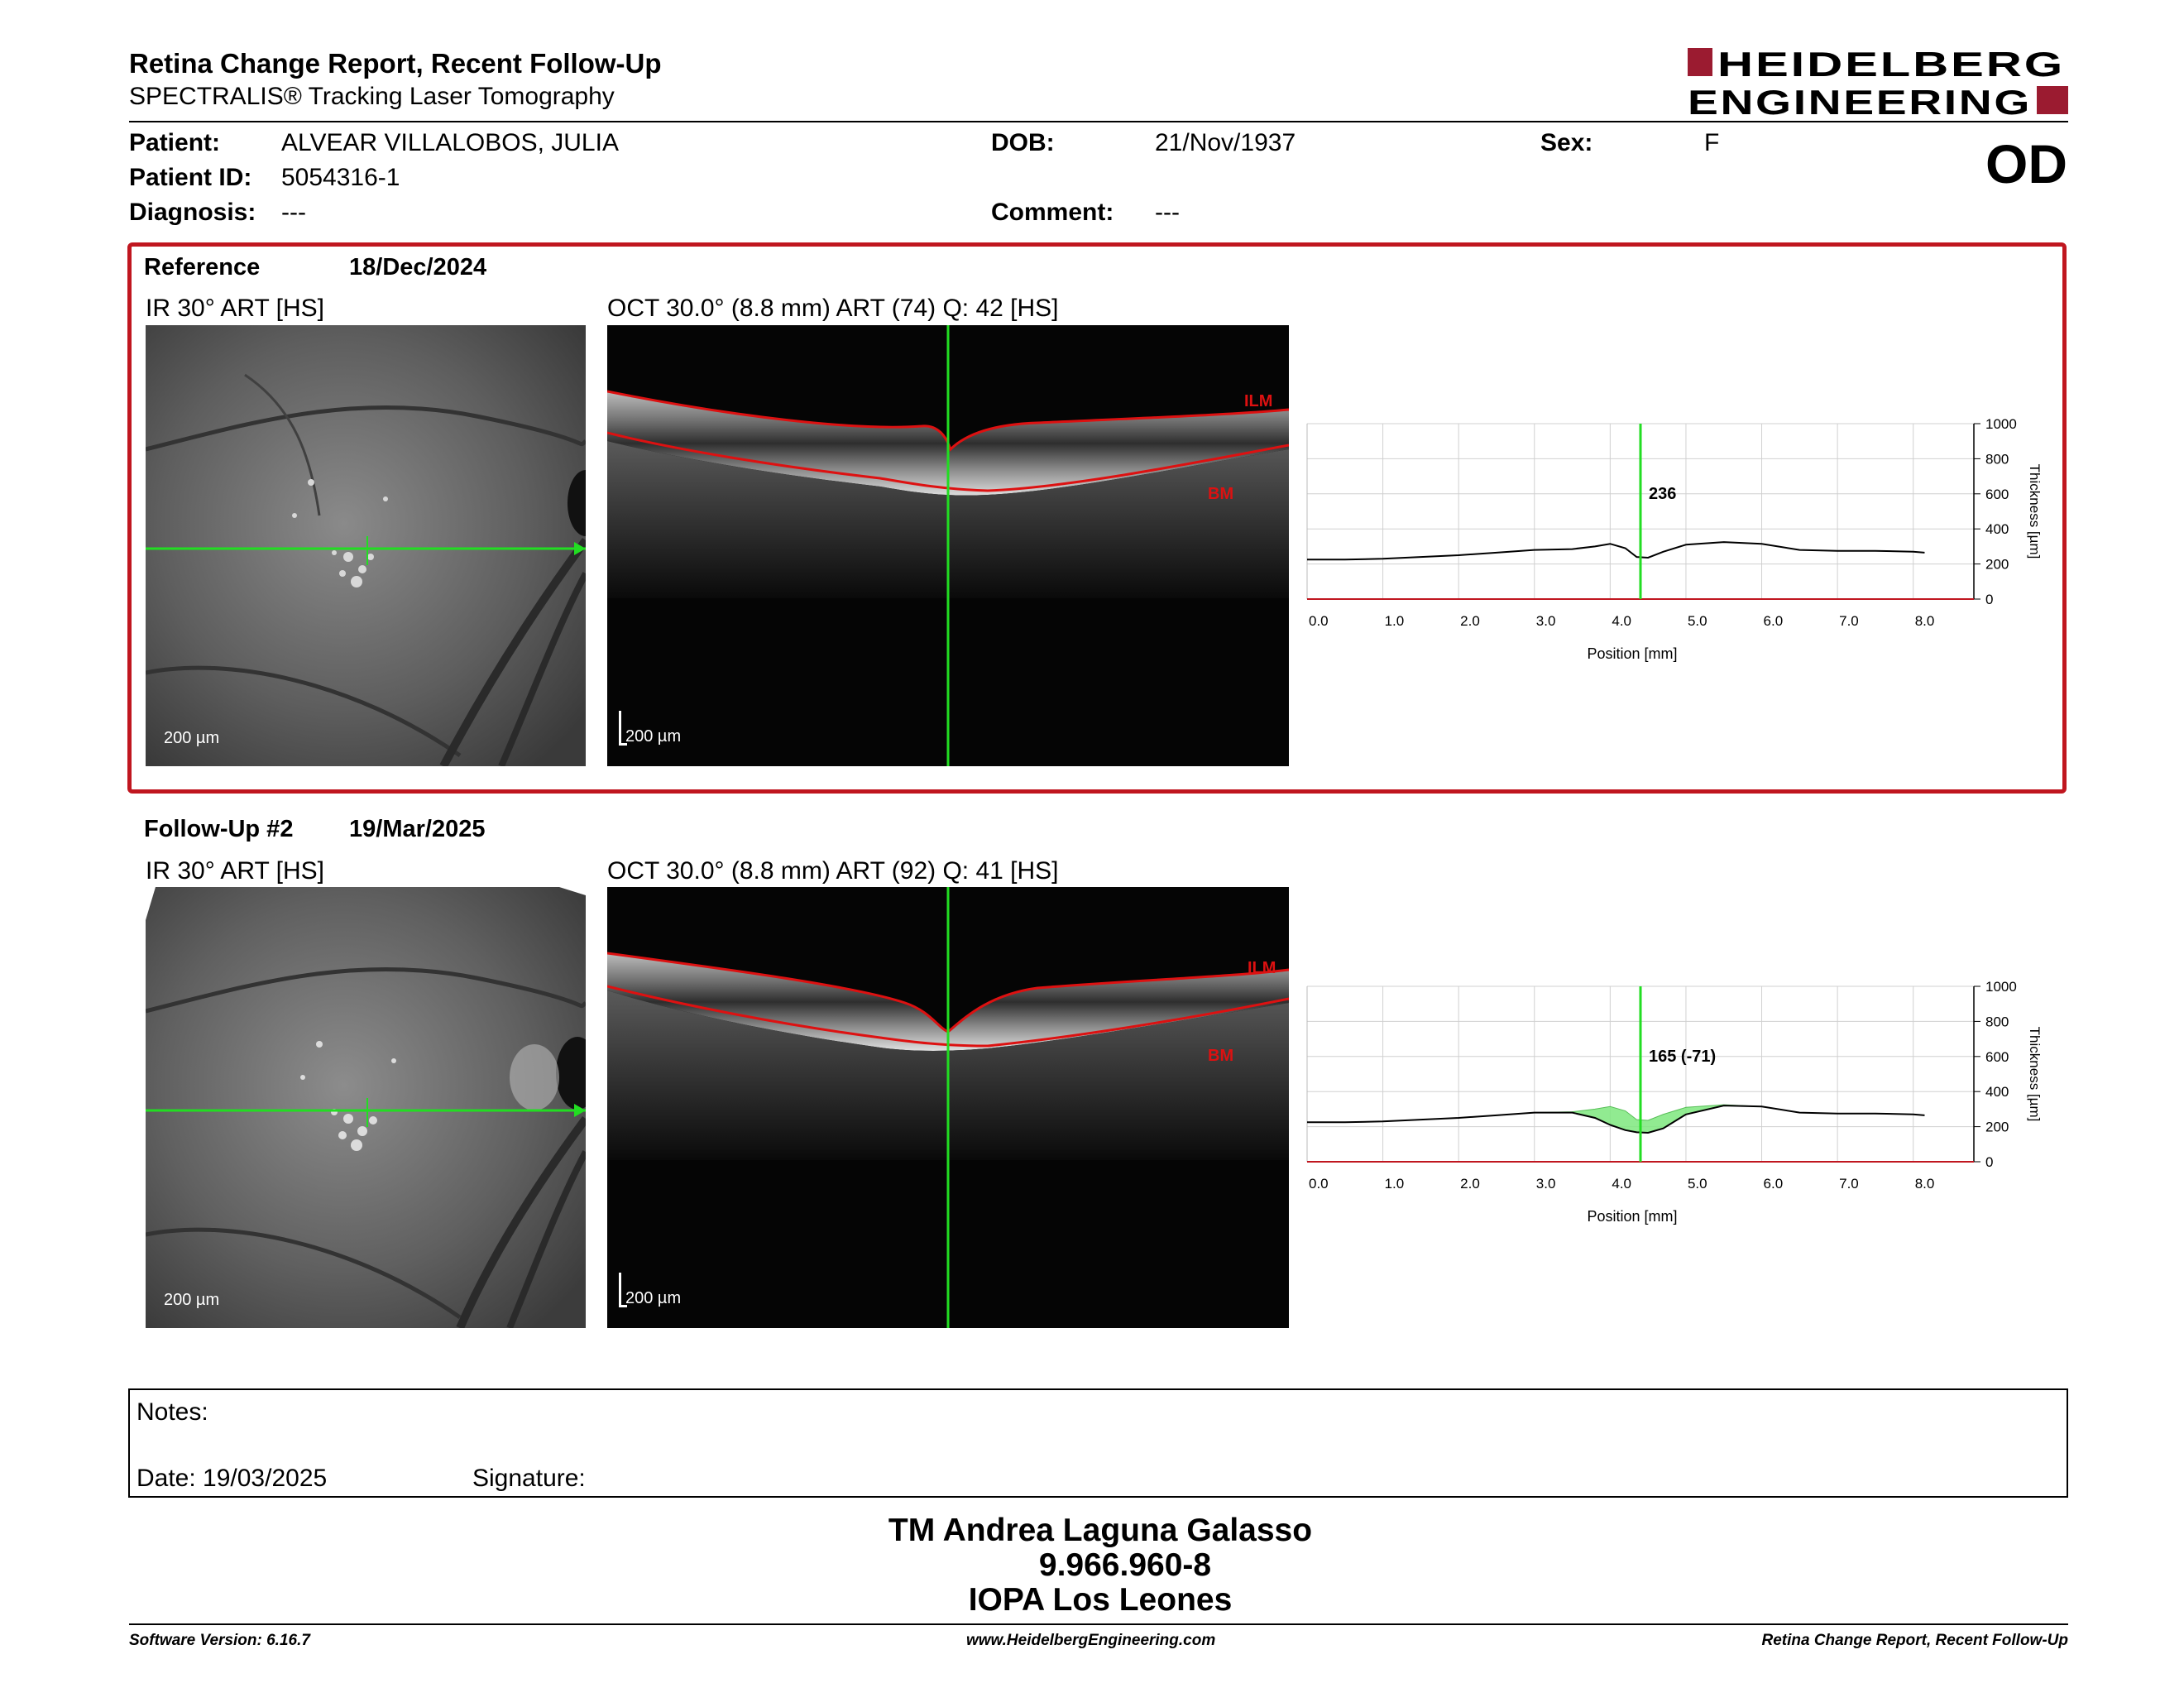 This screenshot has height=1688, width=2184. I want to click on followup-ilm-label: ILM, so click(1262, 968).